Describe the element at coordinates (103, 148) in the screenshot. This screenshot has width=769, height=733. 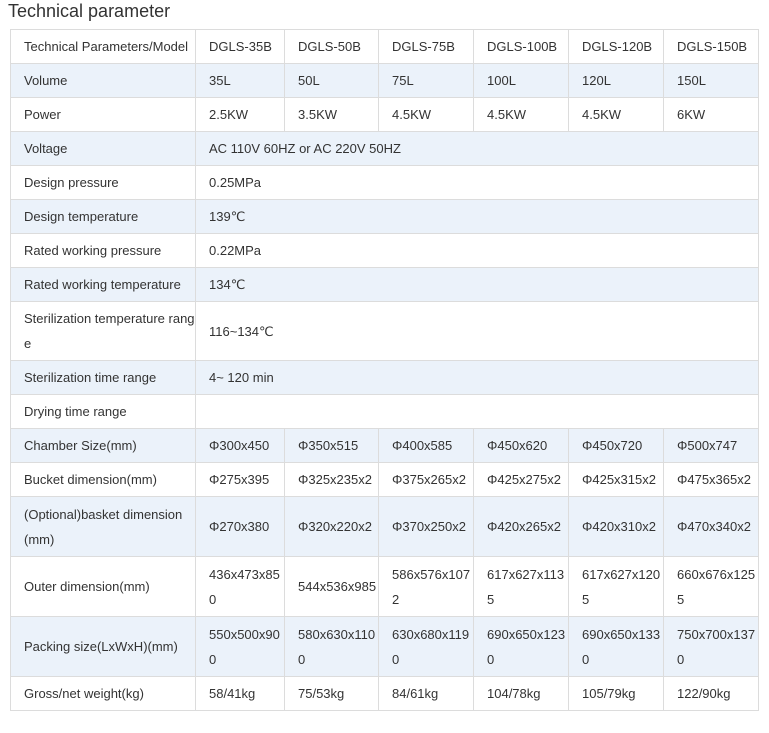
I see `row-label: Voltage` at that location.